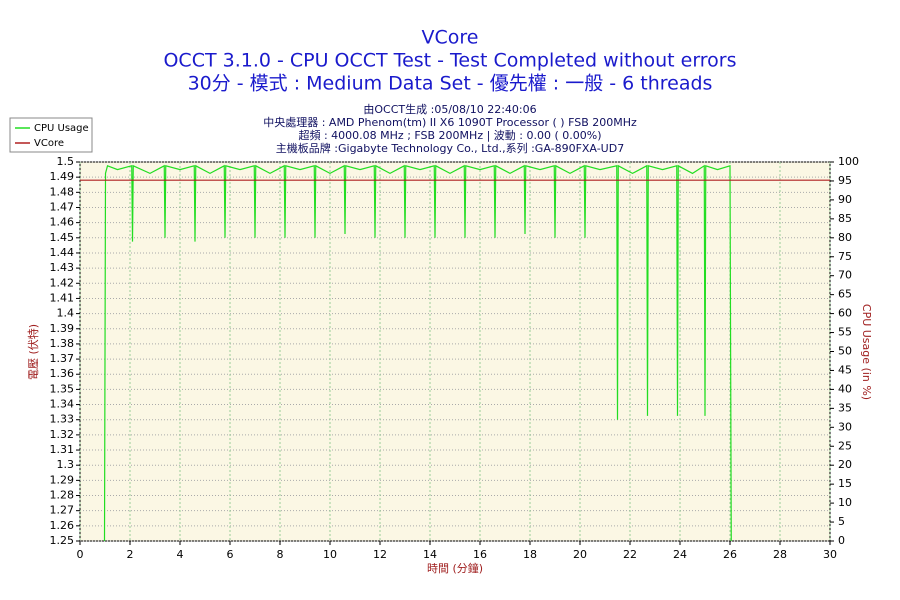 Image resolution: width=900 pixels, height=600 pixels. What do you see at coordinates (845, 445) in the screenshot?
I see `y2-tick-label: 25` at bounding box center [845, 445].